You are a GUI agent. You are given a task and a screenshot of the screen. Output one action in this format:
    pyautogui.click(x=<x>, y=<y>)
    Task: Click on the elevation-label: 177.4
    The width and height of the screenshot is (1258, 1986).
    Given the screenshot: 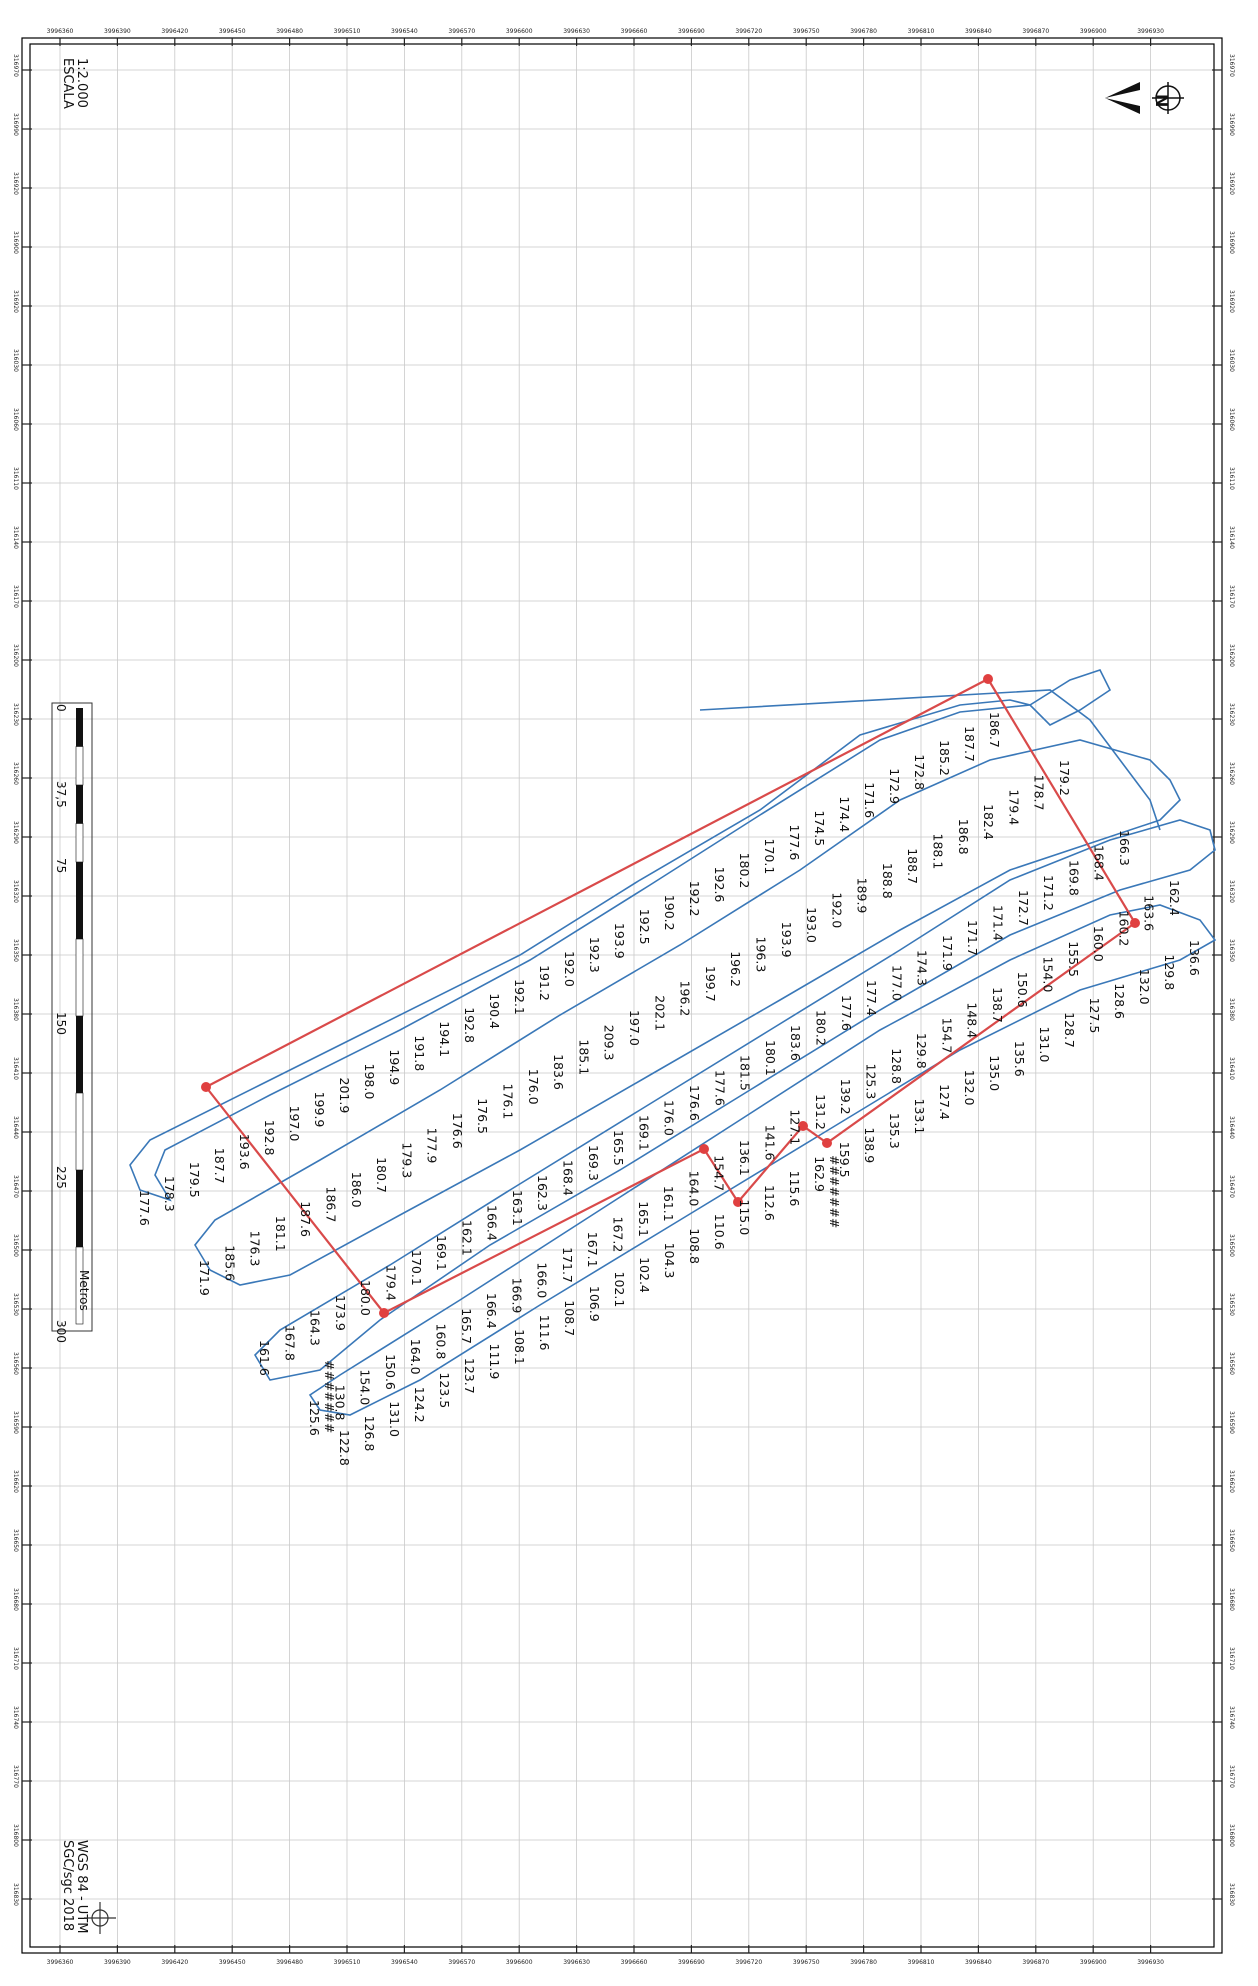 What is the action you would take?
    pyautogui.click(x=871, y=998)
    